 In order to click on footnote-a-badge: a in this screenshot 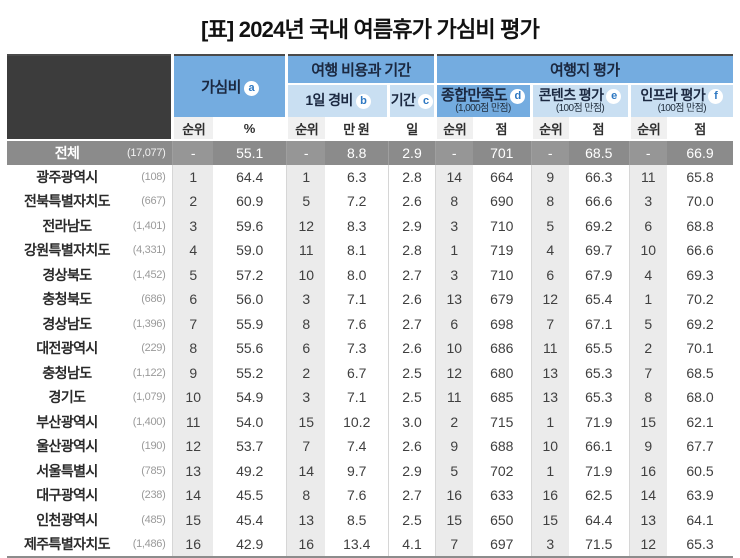, I will do `click(251, 88)`.